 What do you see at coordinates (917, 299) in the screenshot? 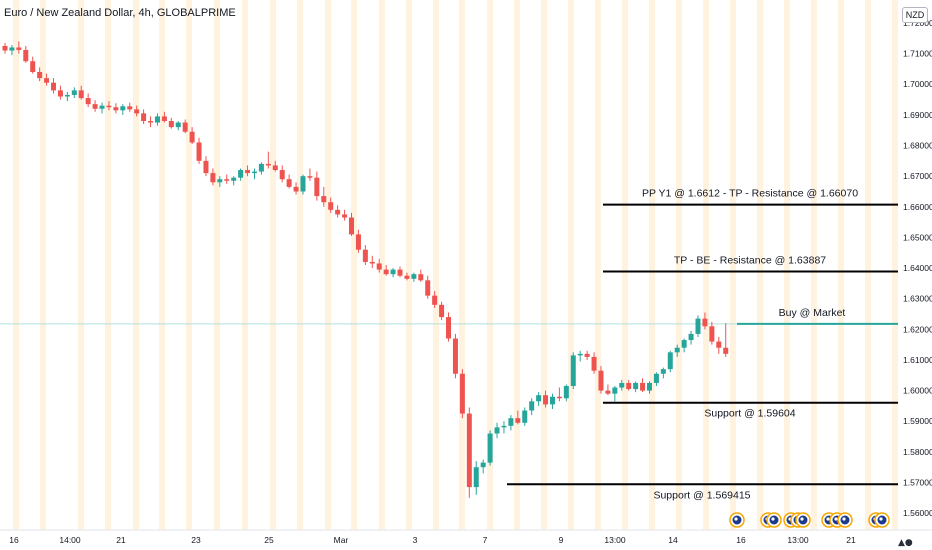
I see `price-tick-label: 1.63000` at bounding box center [917, 299].